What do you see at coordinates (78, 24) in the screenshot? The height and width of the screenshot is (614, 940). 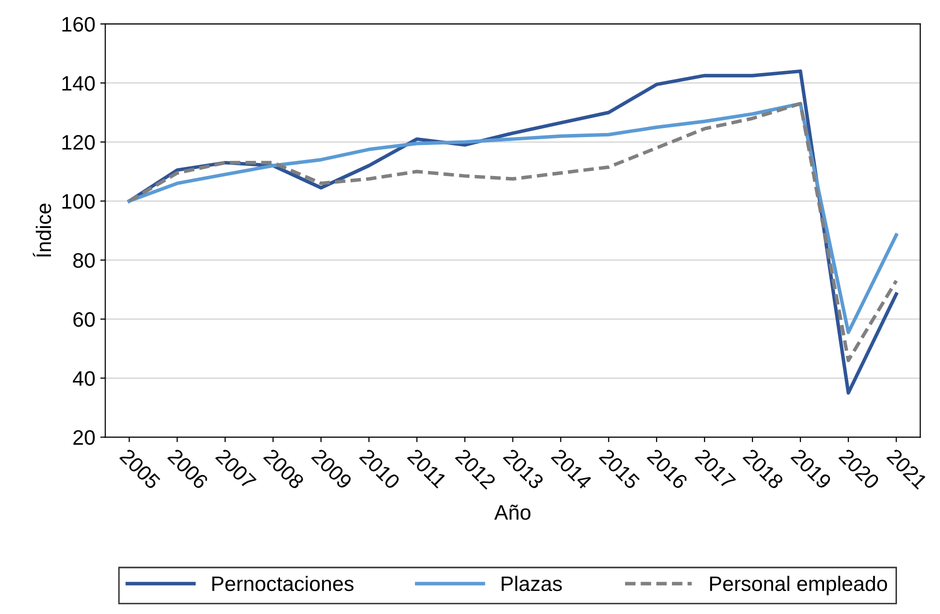 I see `y-tick-label: 160` at bounding box center [78, 24].